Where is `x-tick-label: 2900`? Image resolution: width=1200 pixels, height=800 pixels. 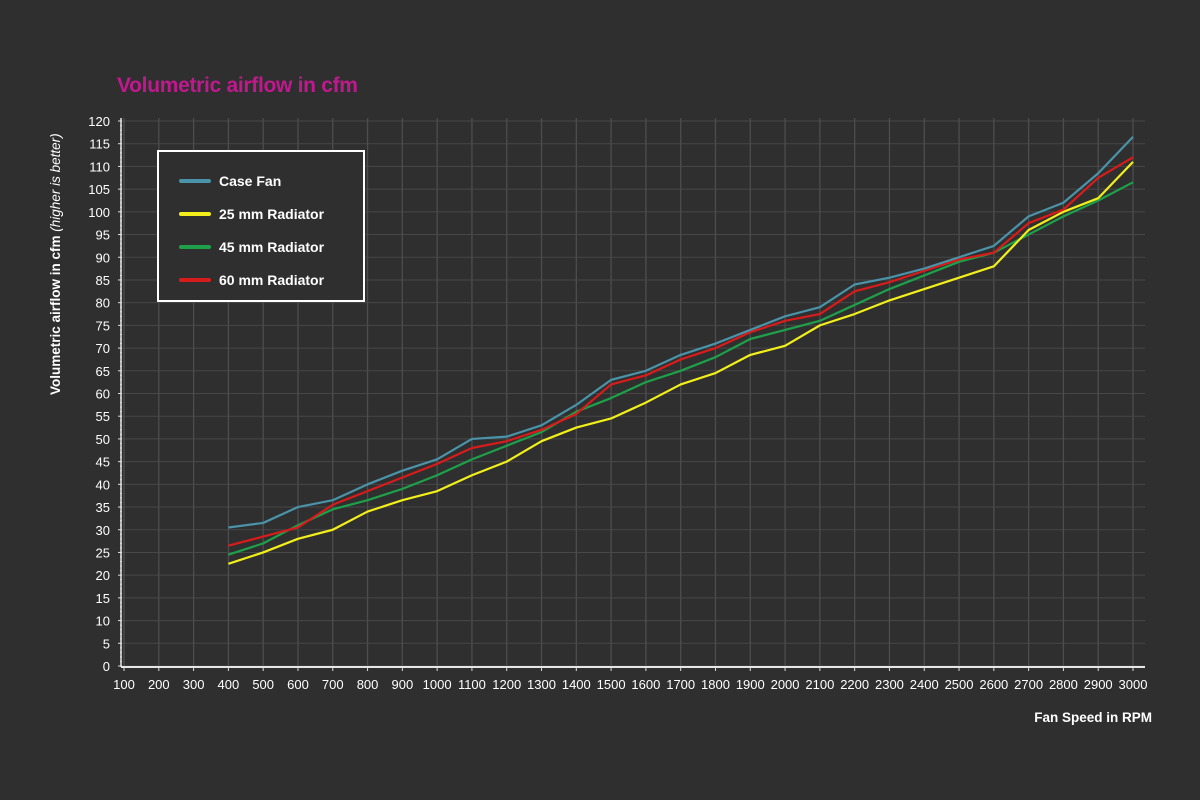
x-tick-label: 2900 is located at coordinates (1098, 684).